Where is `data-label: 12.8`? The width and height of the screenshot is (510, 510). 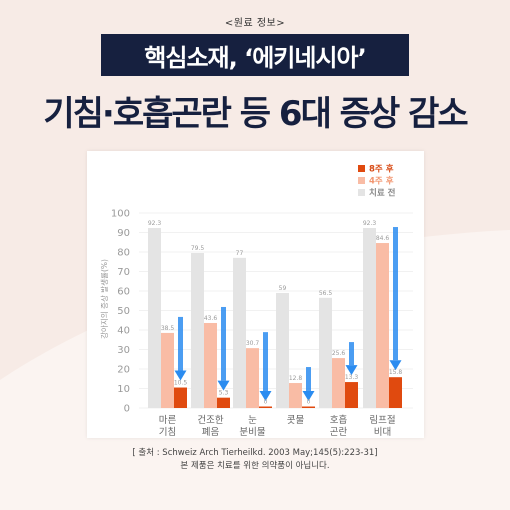
data-label: 12.8 is located at coordinates (296, 378).